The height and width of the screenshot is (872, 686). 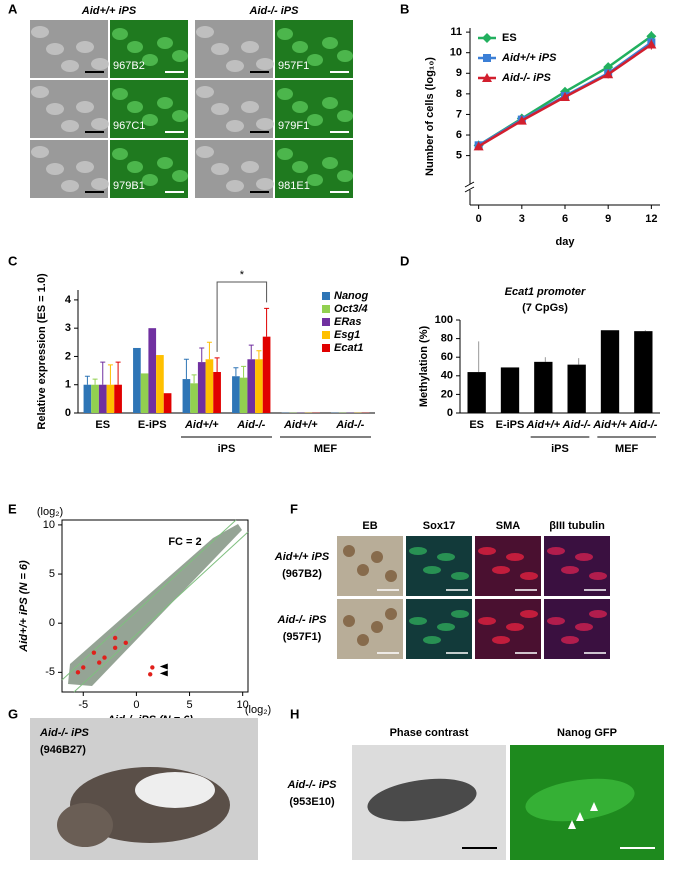 I want to click on x-tick-label: 6, so click(x=565, y=219).